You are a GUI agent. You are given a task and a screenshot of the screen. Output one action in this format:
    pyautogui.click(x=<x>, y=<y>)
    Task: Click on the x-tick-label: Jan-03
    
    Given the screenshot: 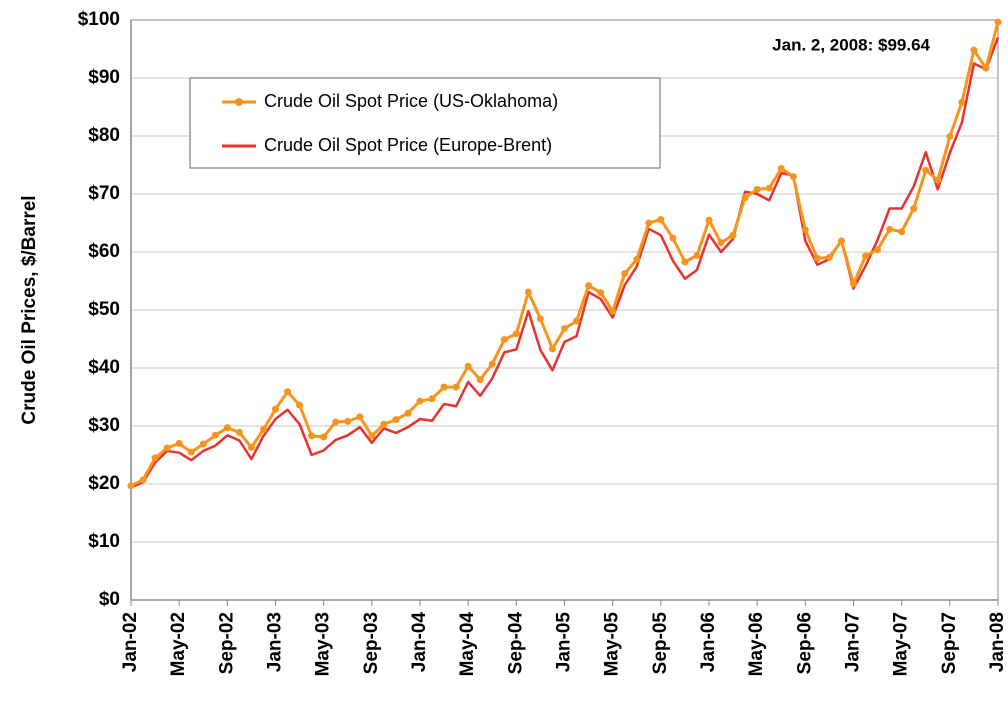 What is the action you would take?
    pyautogui.click(x=275, y=642)
    